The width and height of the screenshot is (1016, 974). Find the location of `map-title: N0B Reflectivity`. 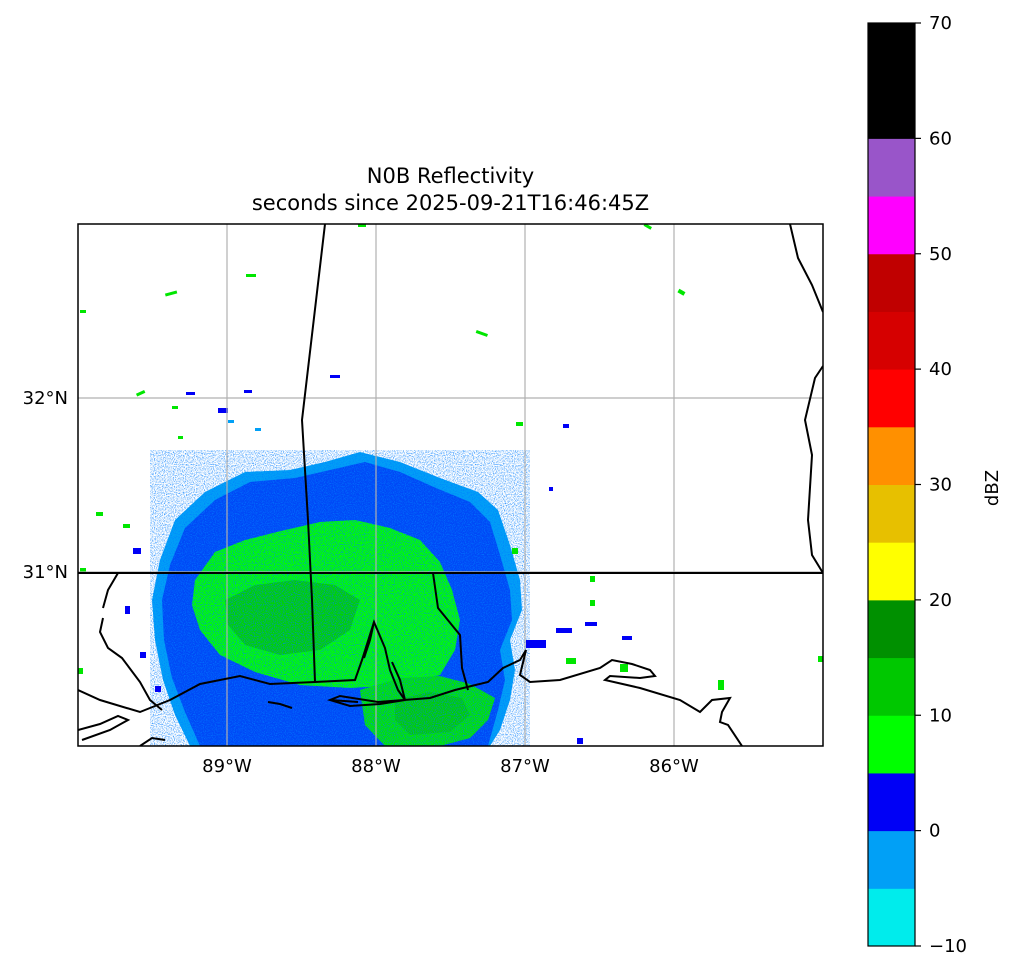

map-title: N0B Reflectivity is located at coordinates (450, 176).